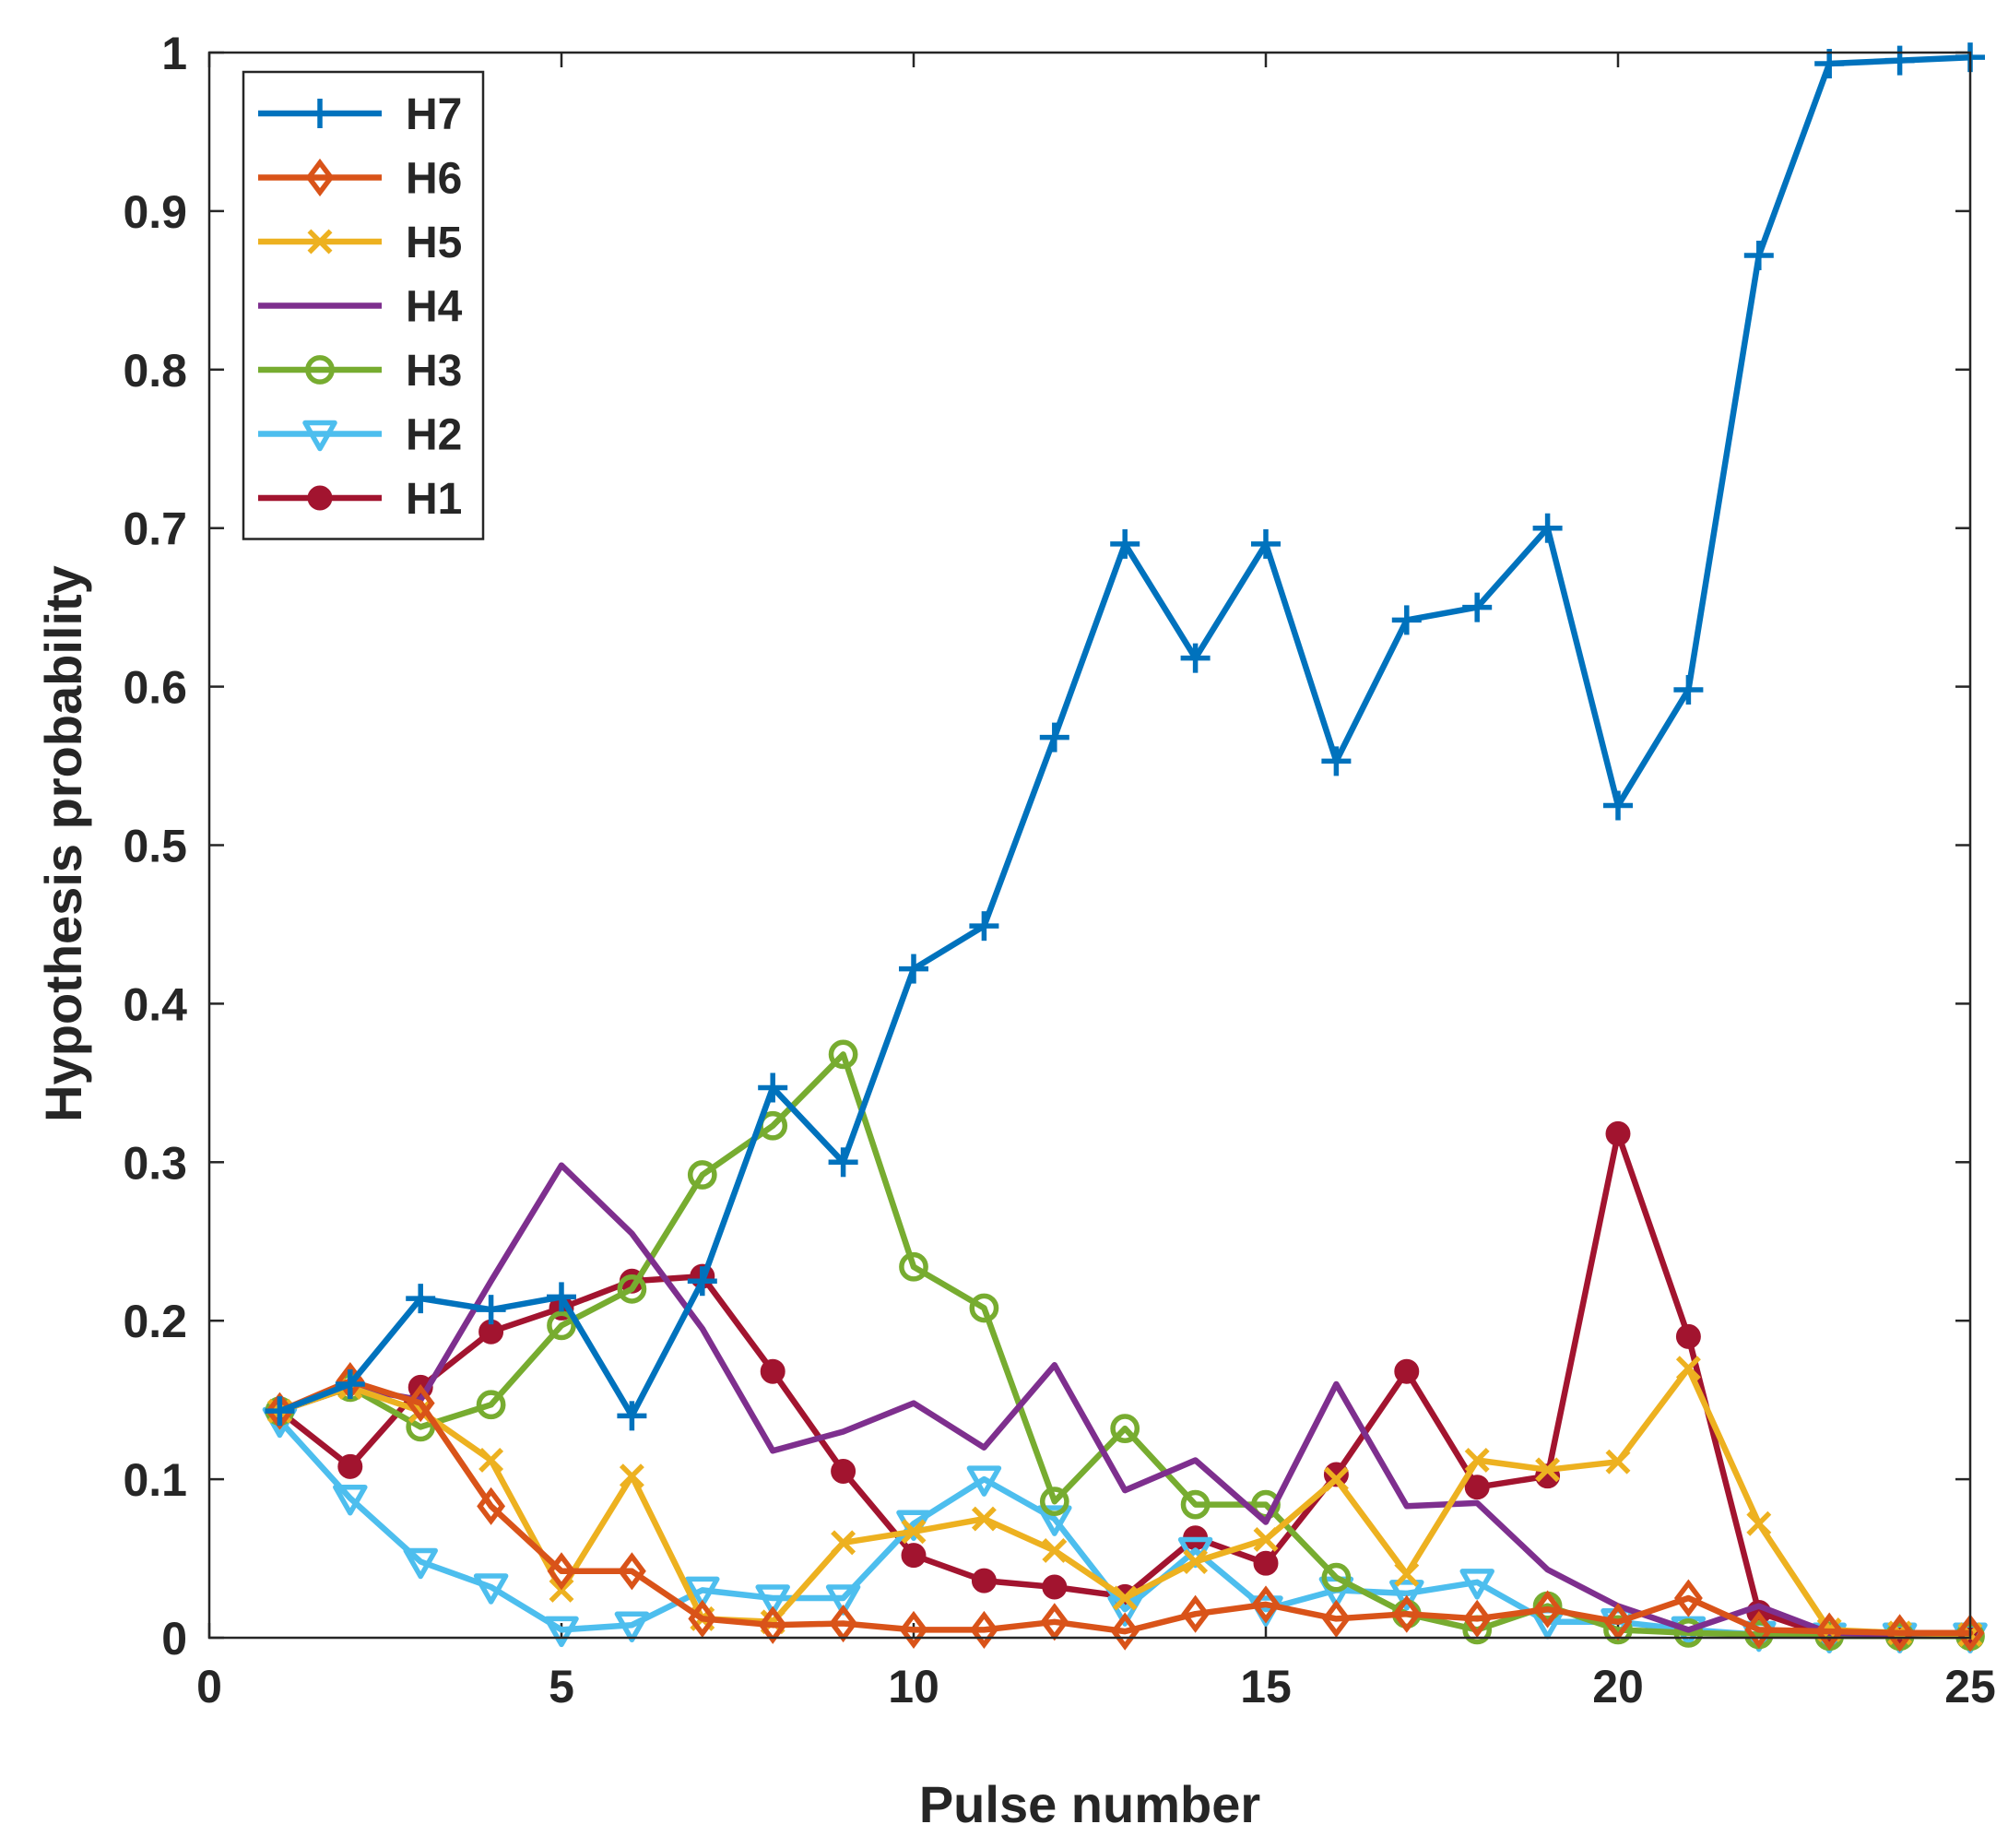  Describe the element at coordinates (320, 498) in the screenshot. I see `legend-marker-h1` at that location.